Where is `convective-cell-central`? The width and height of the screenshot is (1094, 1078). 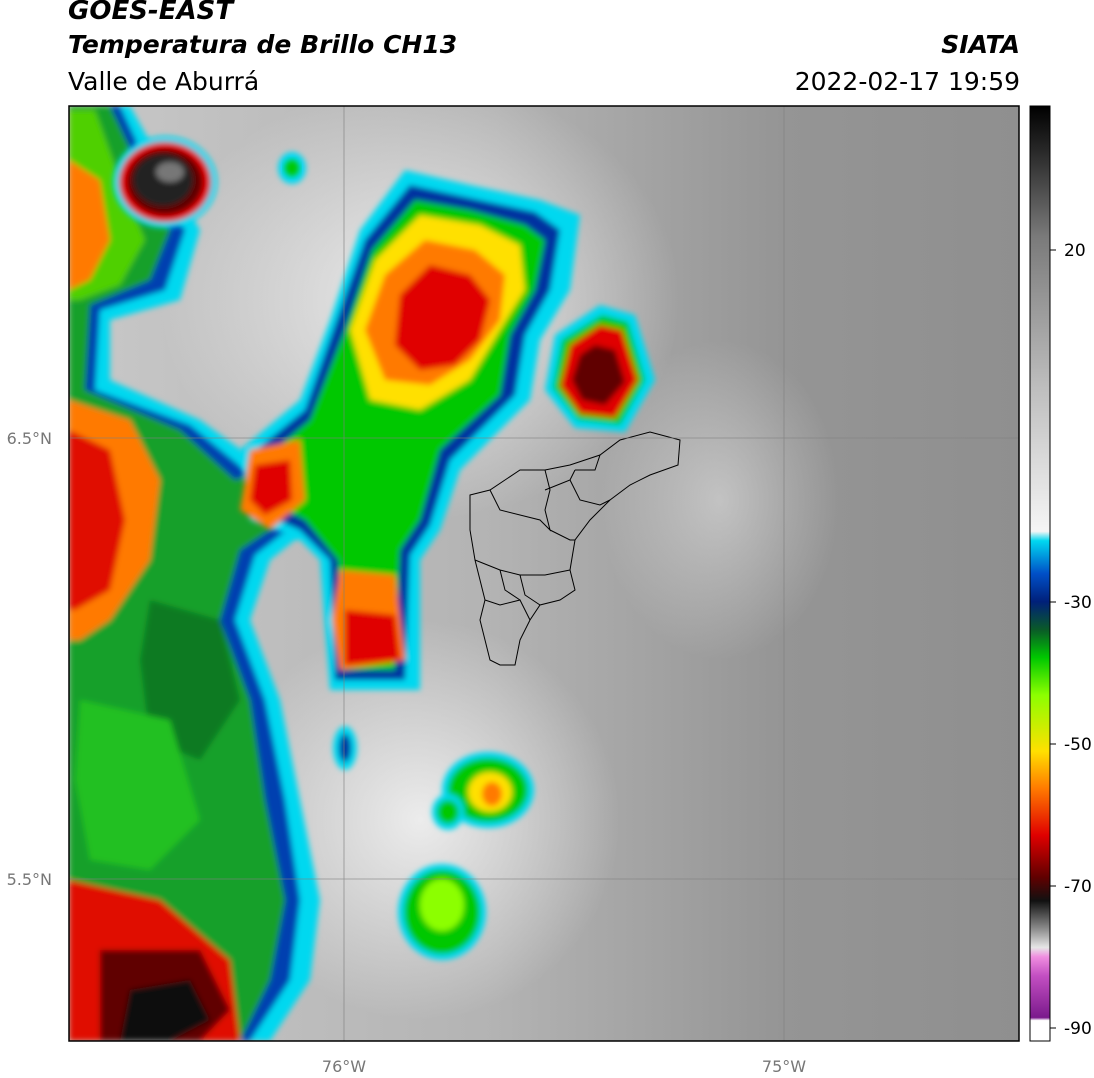 convective-cell-central is located at coordinates (410, 430).